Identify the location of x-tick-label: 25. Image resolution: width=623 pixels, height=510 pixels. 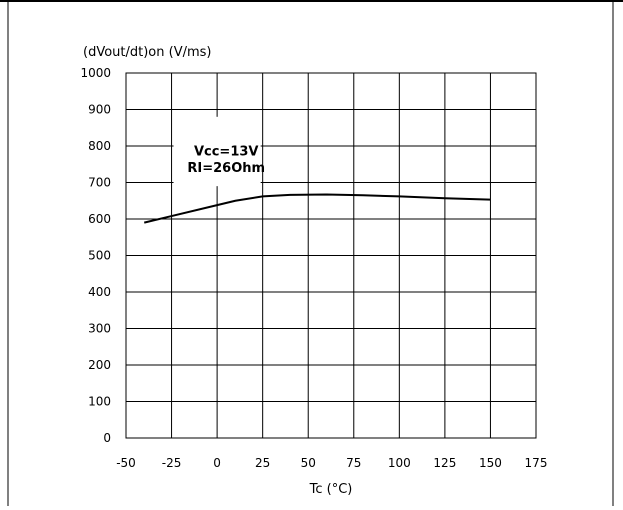
(262, 463).